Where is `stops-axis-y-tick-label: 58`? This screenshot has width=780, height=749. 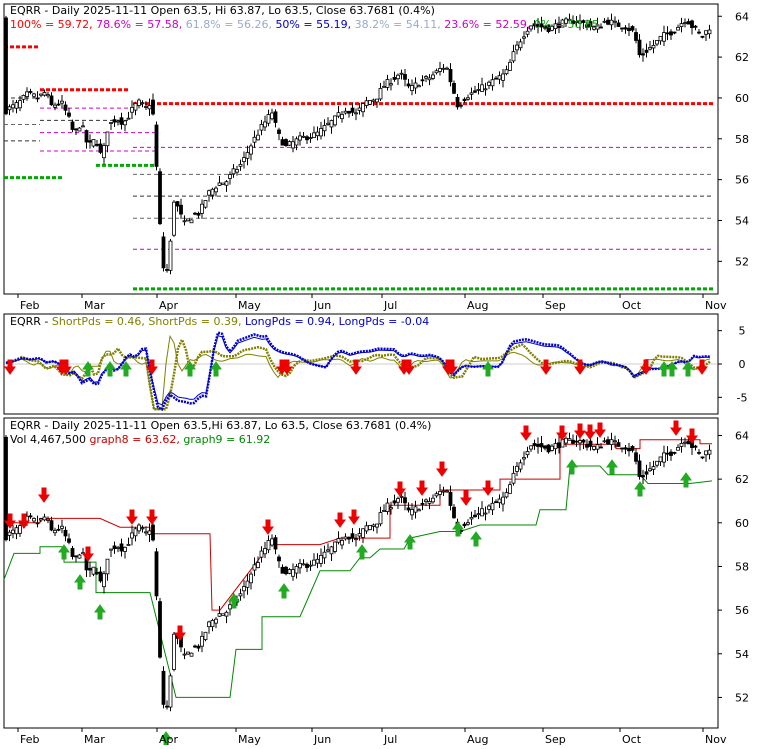
stops-axis-y-tick-label: 58 is located at coordinates (742, 566).